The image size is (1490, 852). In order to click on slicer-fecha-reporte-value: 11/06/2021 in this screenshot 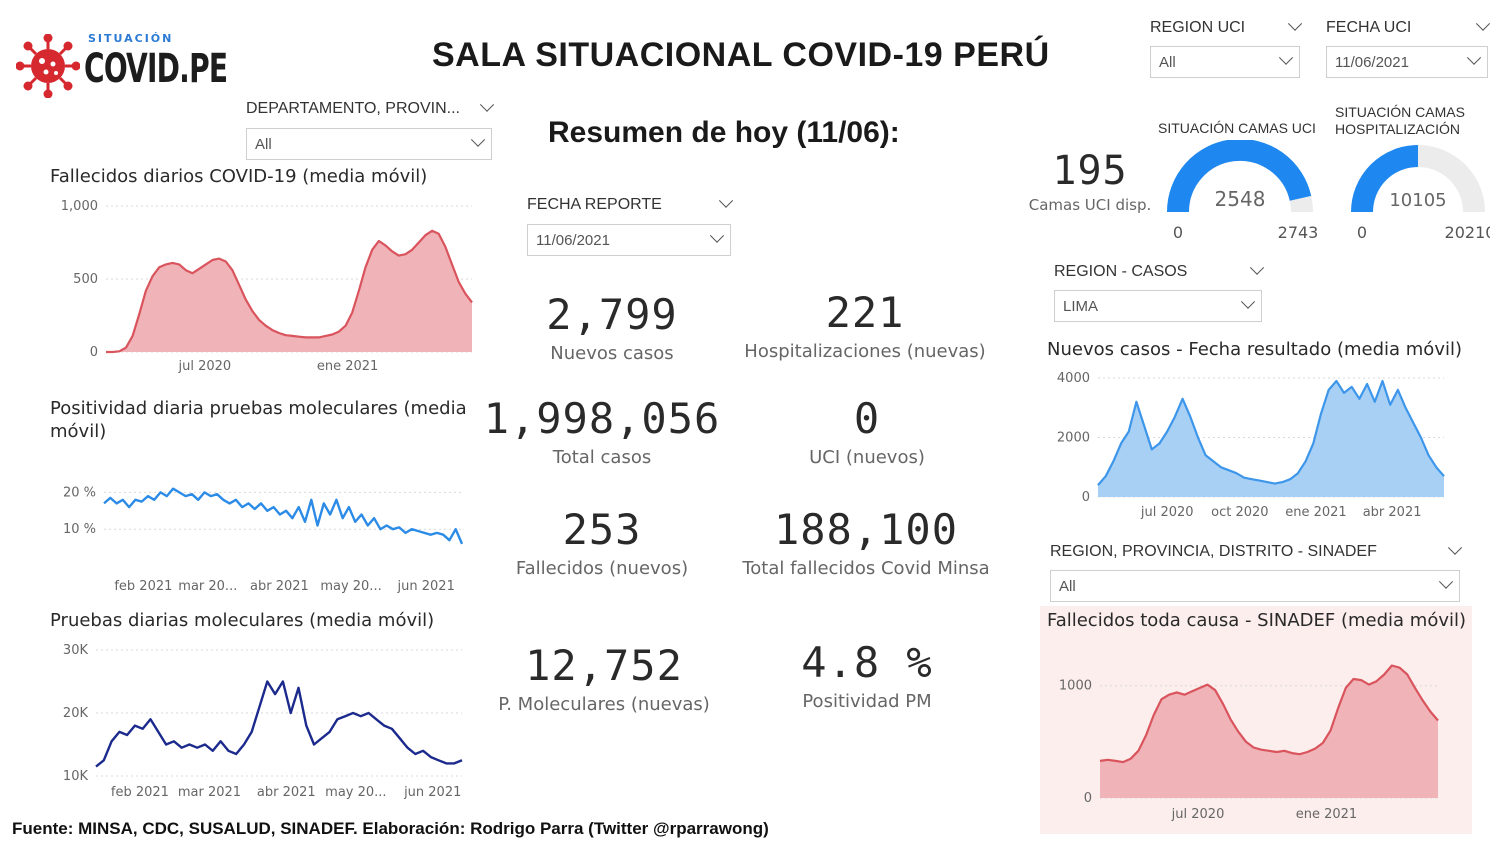, I will do `click(573, 240)`.